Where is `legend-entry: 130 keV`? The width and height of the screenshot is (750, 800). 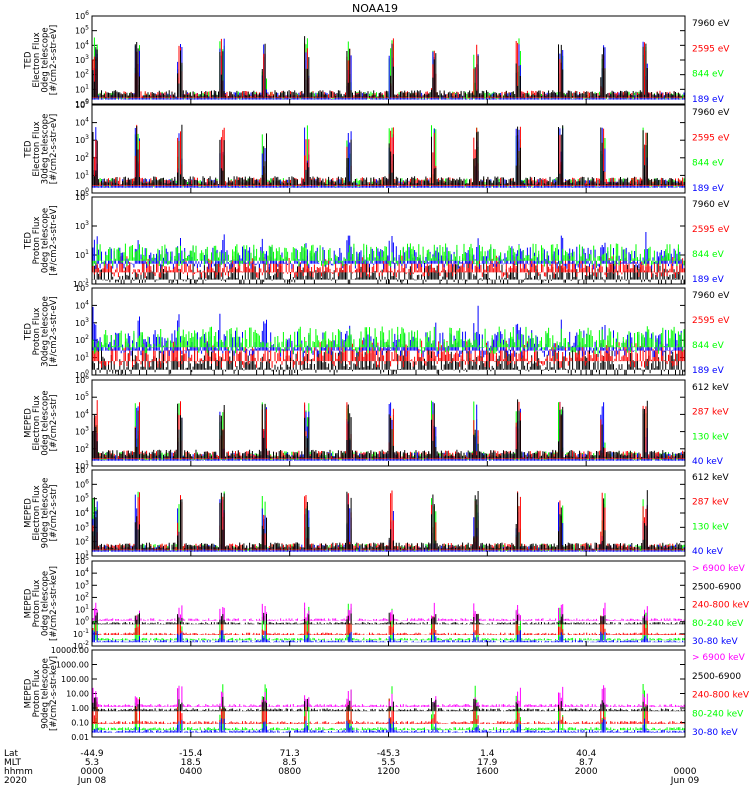
legend-entry: 130 keV is located at coordinates (710, 437).